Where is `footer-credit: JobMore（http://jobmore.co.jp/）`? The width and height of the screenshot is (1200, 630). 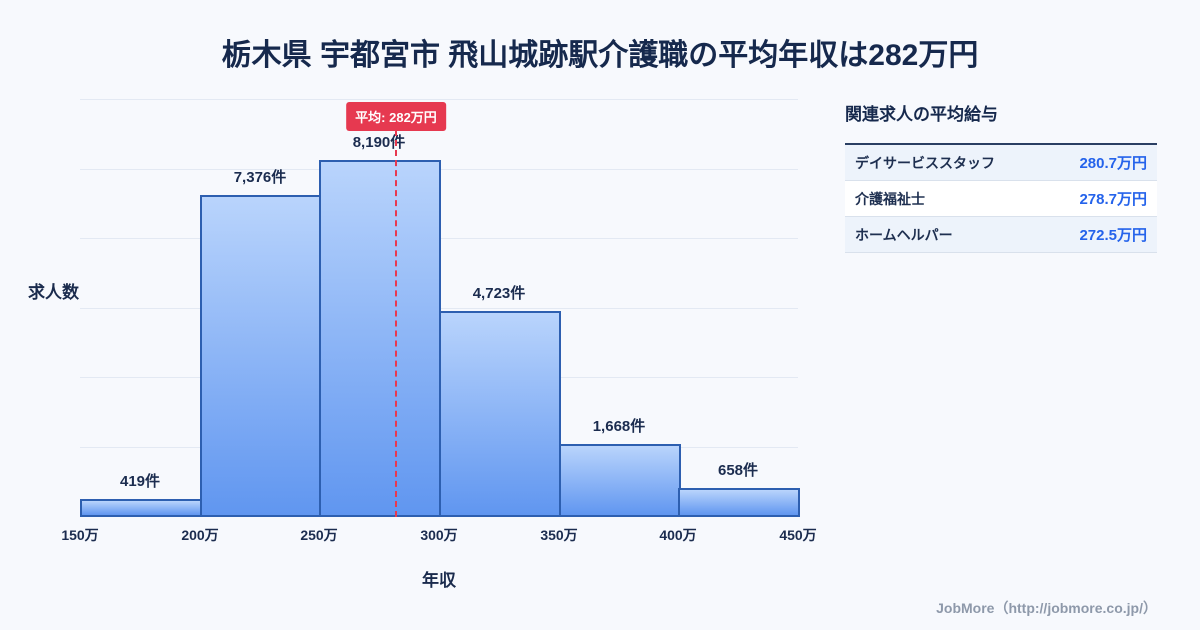 footer-credit: JobMore（http://jobmore.co.jp/） is located at coordinates (1046, 608).